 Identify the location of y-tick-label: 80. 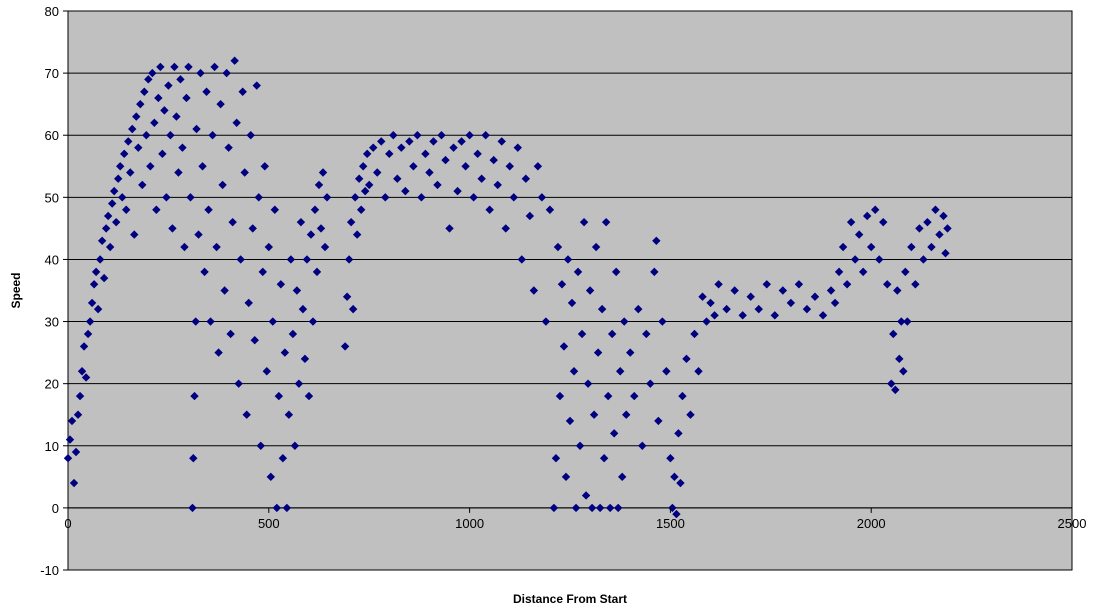
(52, 11).